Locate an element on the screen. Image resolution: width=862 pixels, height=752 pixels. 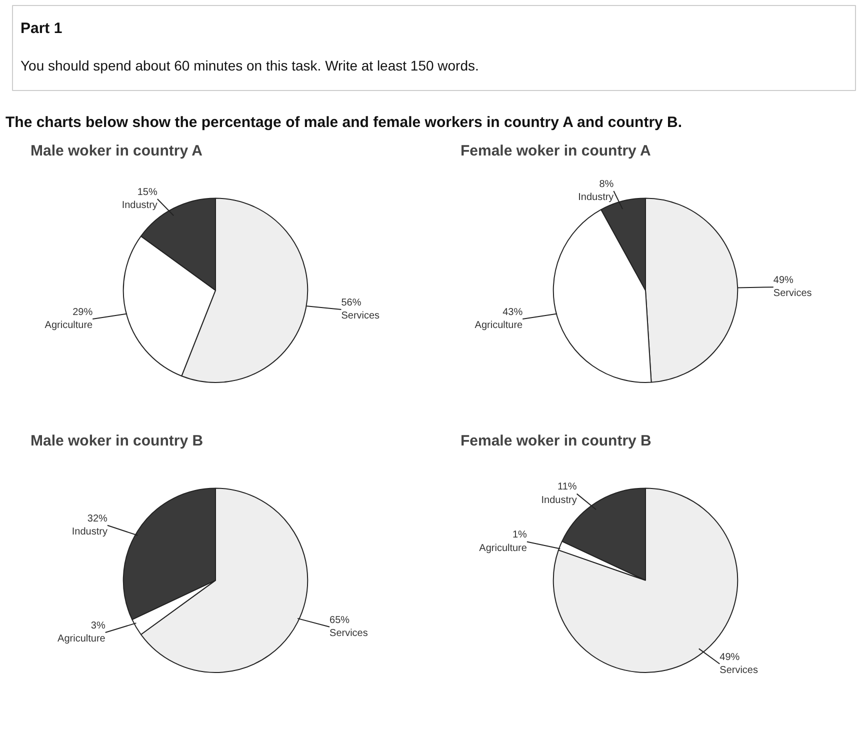
chart-title: Male woker in country B is located at coordinates (117, 441).